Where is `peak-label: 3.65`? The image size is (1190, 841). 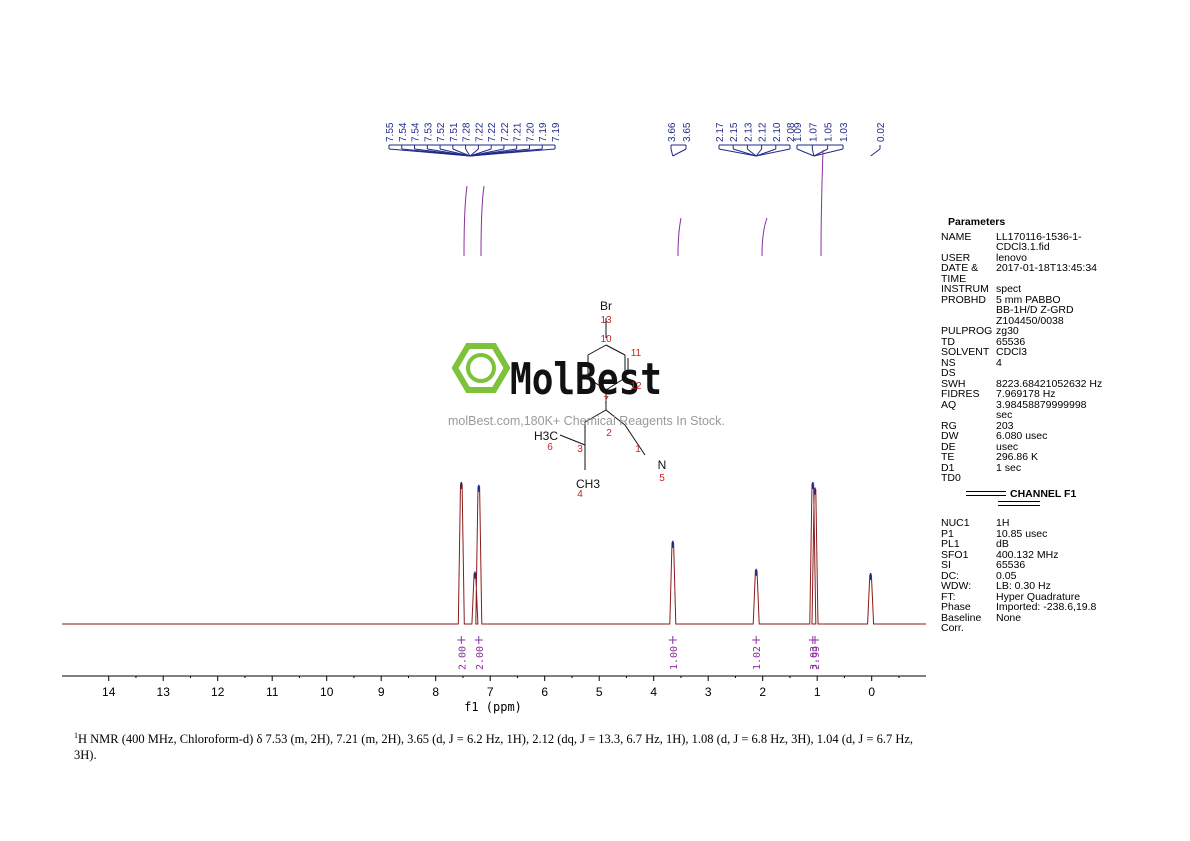 peak-label: 3.65 is located at coordinates (687, 132).